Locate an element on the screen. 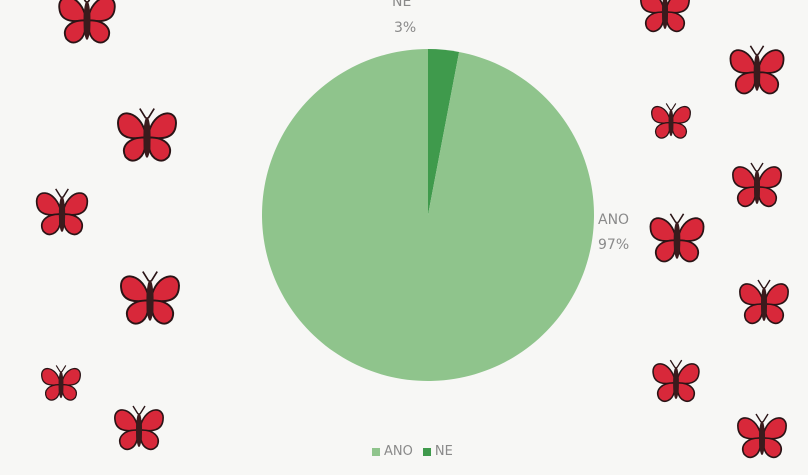  slice-label-ano-value: 97% is located at coordinates (614, 245).